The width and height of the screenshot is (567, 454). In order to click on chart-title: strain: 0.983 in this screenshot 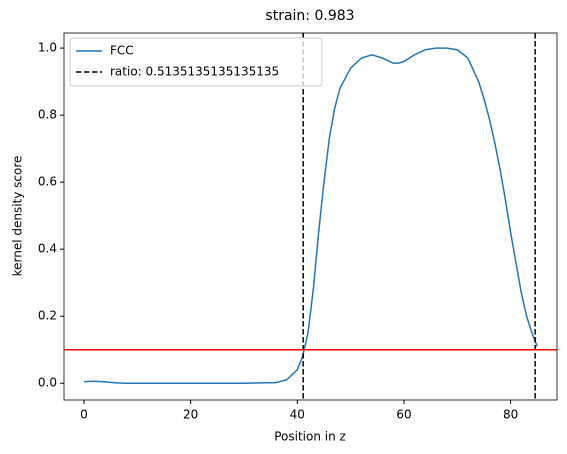, I will do `click(309, 16)`.